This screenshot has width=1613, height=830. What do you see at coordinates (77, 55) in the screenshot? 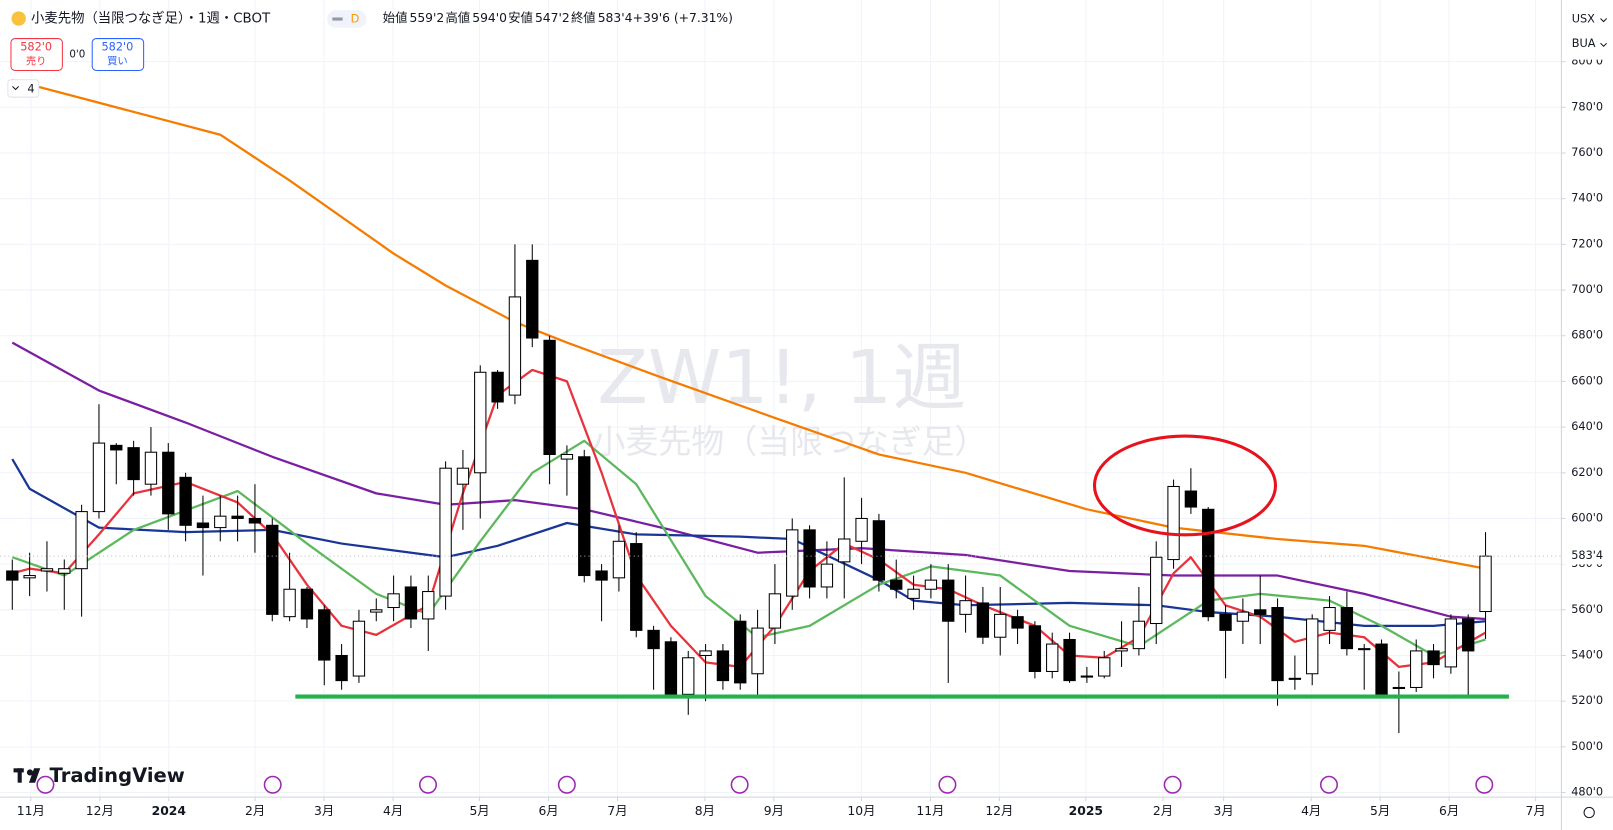
I see `spread: 0'0` at bounding box center [77, 55].